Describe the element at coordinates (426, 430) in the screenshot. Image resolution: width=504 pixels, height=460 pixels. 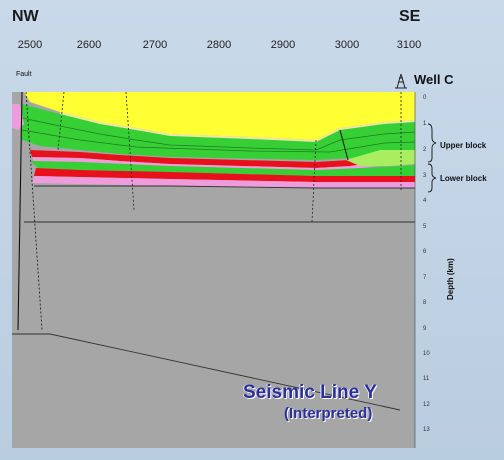
I see `depth-tick: 13` at that location.